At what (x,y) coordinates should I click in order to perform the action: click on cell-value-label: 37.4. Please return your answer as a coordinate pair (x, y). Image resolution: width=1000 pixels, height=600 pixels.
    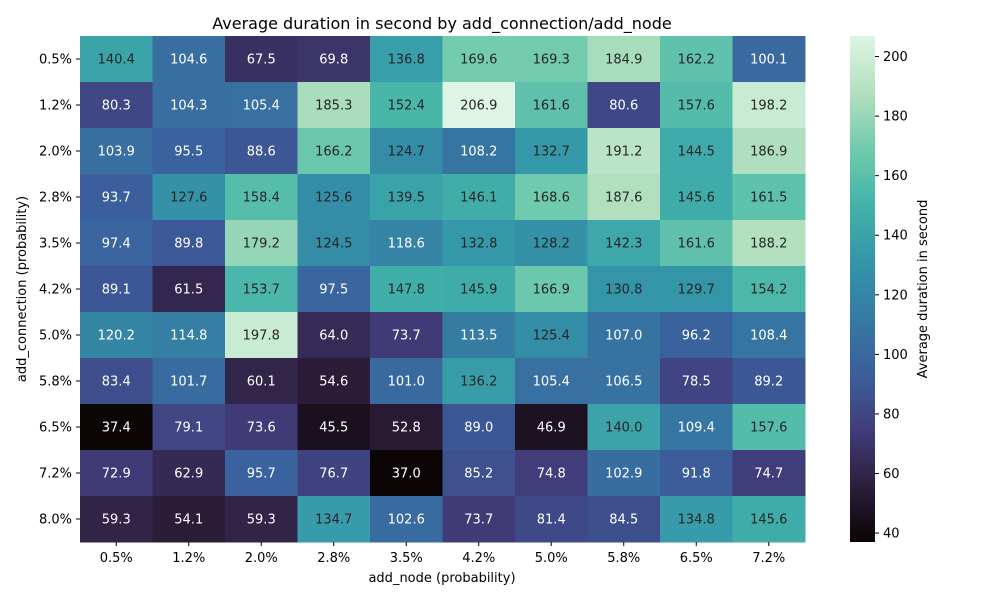
    Looking at the image, I should click on (116, 428).